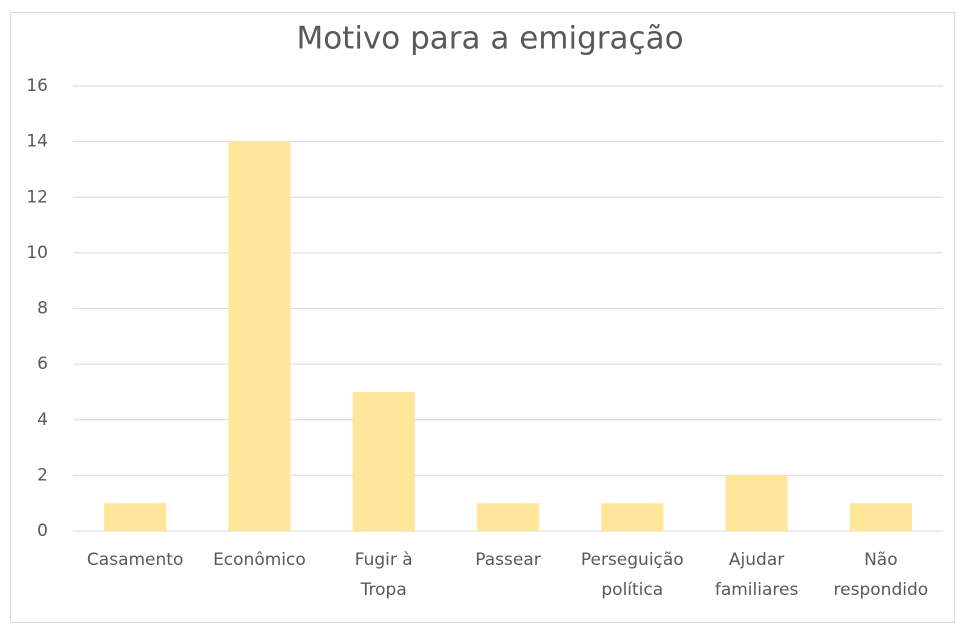 This screenshot has width=956, height=624. Describe the element at coordinates (632, 590) in the screenshot. I see `x-tick-label: política` at that location.